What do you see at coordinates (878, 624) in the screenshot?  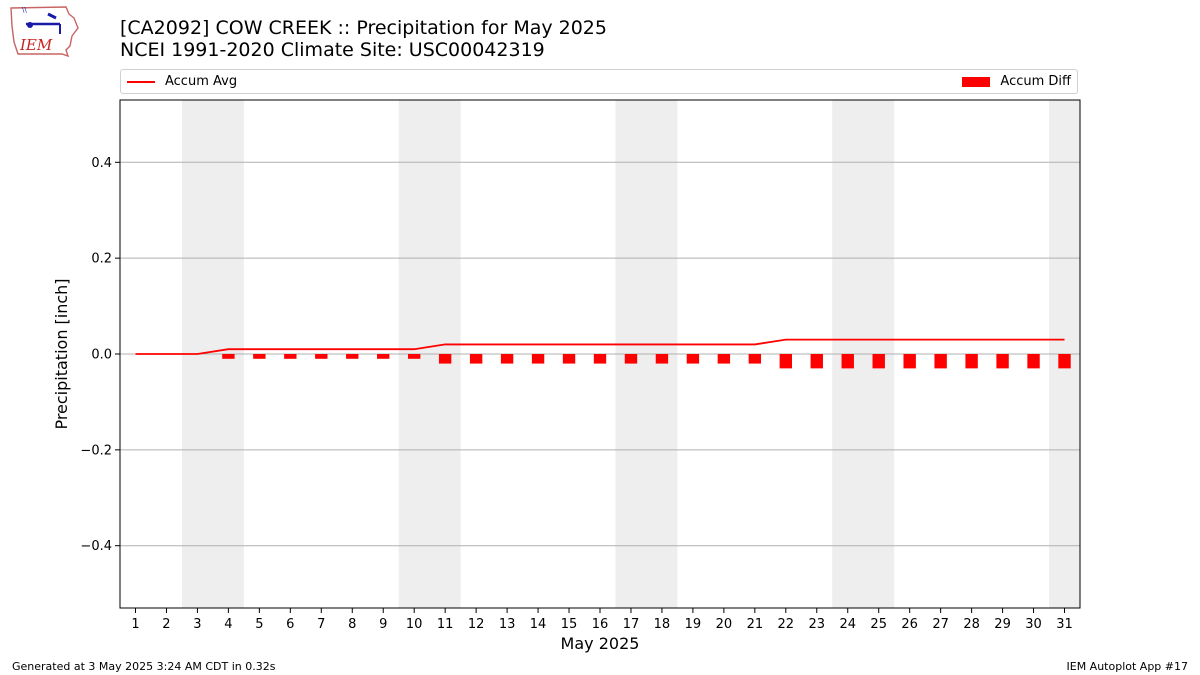 I see `x-tick-label: 25` at bounding box center [878, 624].